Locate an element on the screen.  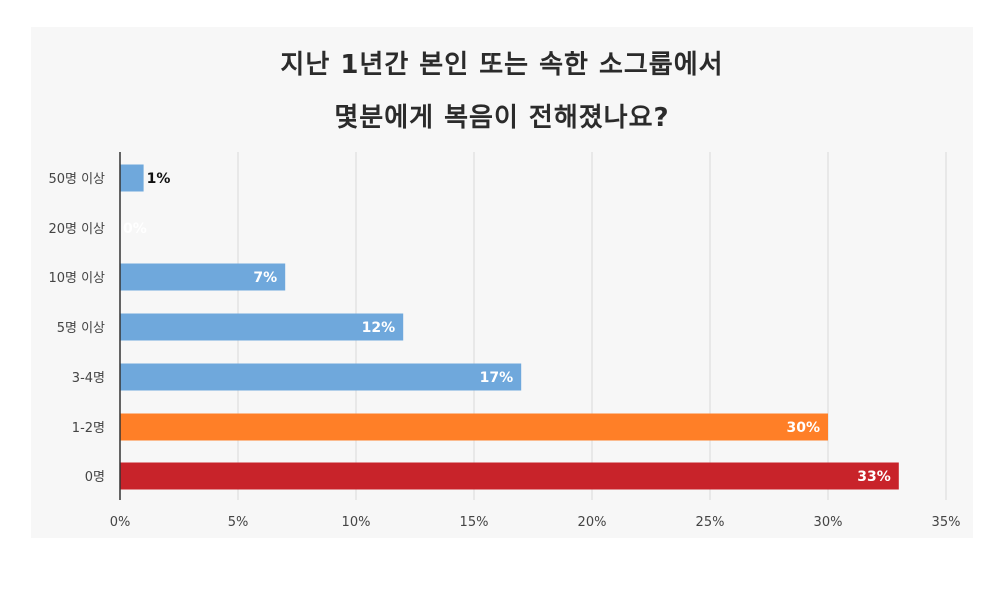
x-tick-label: 25% is located at coordinates (710, 522).